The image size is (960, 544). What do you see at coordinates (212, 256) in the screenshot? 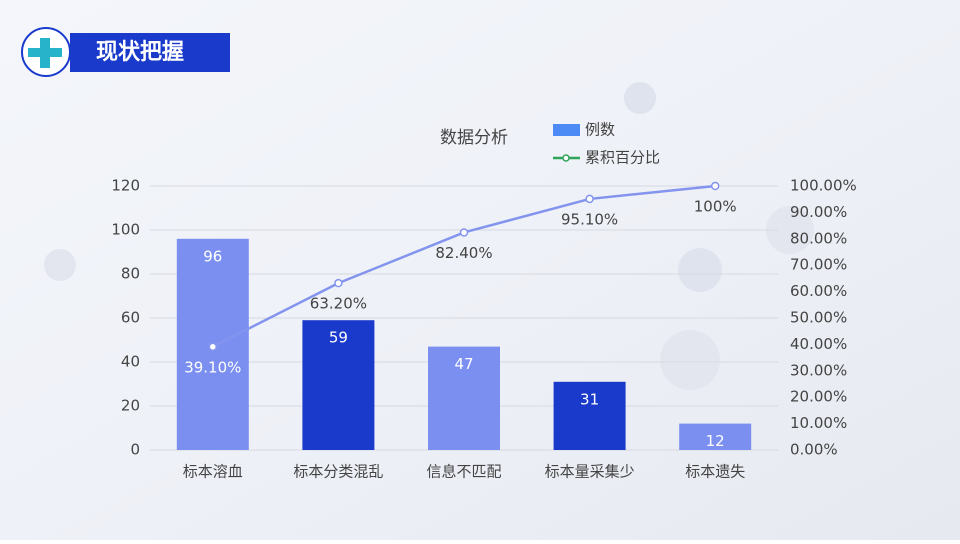
I see `data-label: 96` at bounding box center [212, 256].